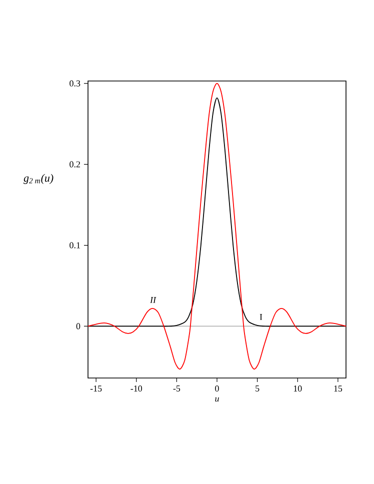  What do you see at coordinates (39, 179) in the screenshot?
I see `y-axis-title: g$_{2 m}$(u)` at bounding box center [39, 179].